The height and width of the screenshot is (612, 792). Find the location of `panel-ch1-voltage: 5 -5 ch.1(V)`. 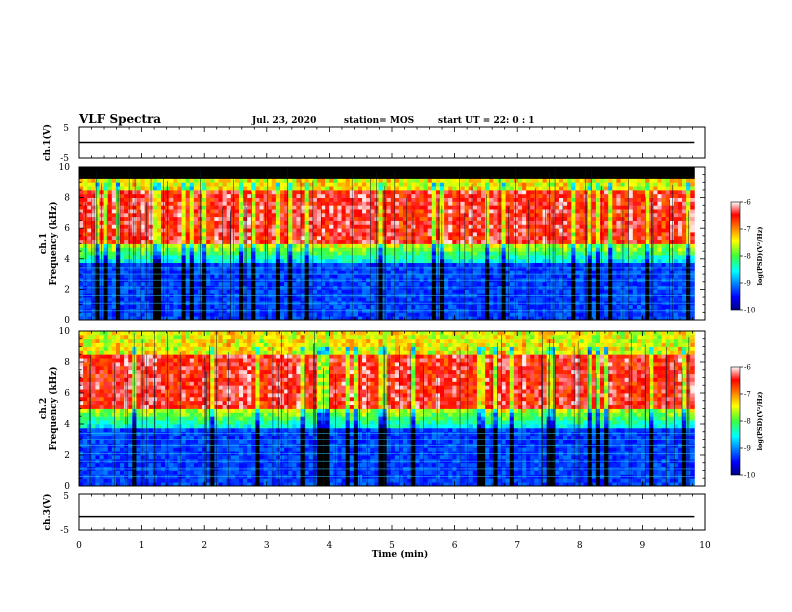

panel-ch1-voltage: 5 -5 ch.1(V) is located at coordinates (374, 144).